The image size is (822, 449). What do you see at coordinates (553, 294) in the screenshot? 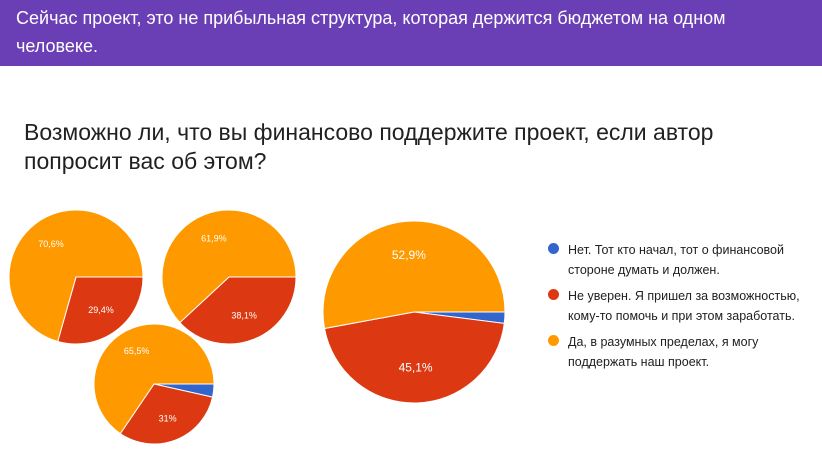
I see `legend-marker-unsure` at bounding box center [553, 294].